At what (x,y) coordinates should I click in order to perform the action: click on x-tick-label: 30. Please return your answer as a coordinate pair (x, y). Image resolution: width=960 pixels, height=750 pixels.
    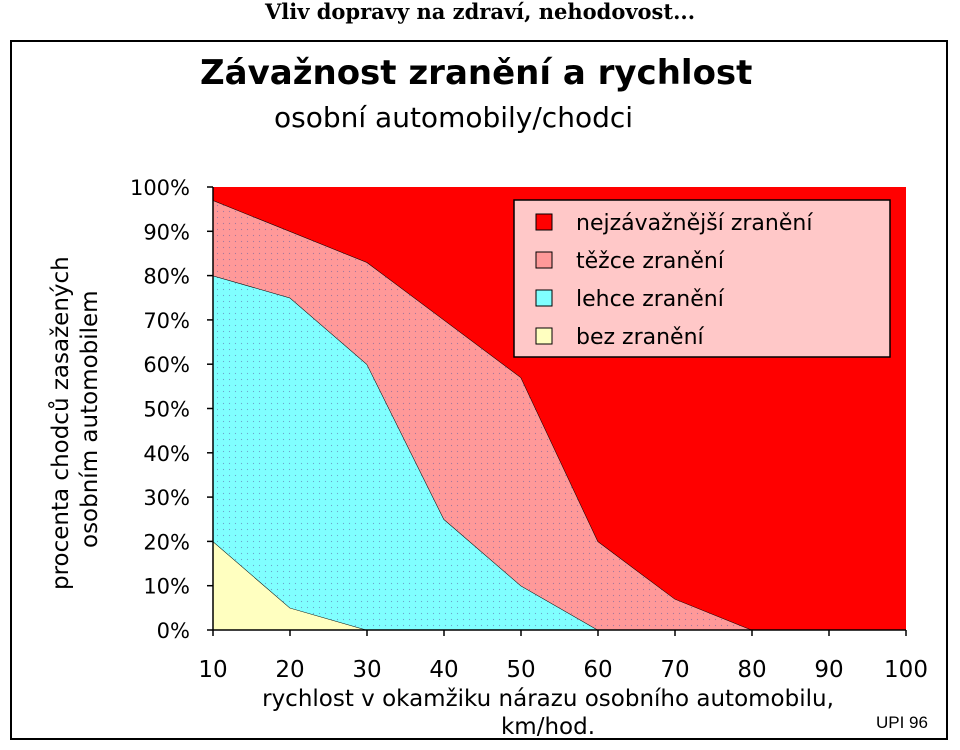
    Looking at the image, I should click on (366, 670).